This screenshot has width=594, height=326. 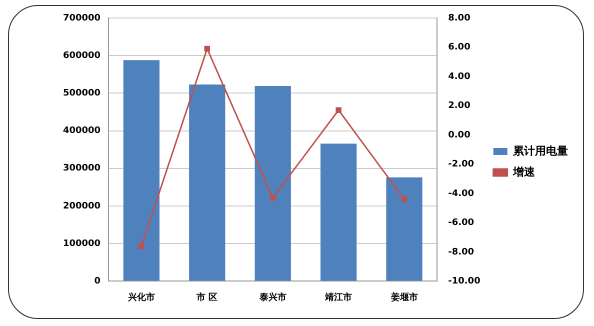 I want to click on y2-tick-label: 2.00, so click(x=459, y=106).